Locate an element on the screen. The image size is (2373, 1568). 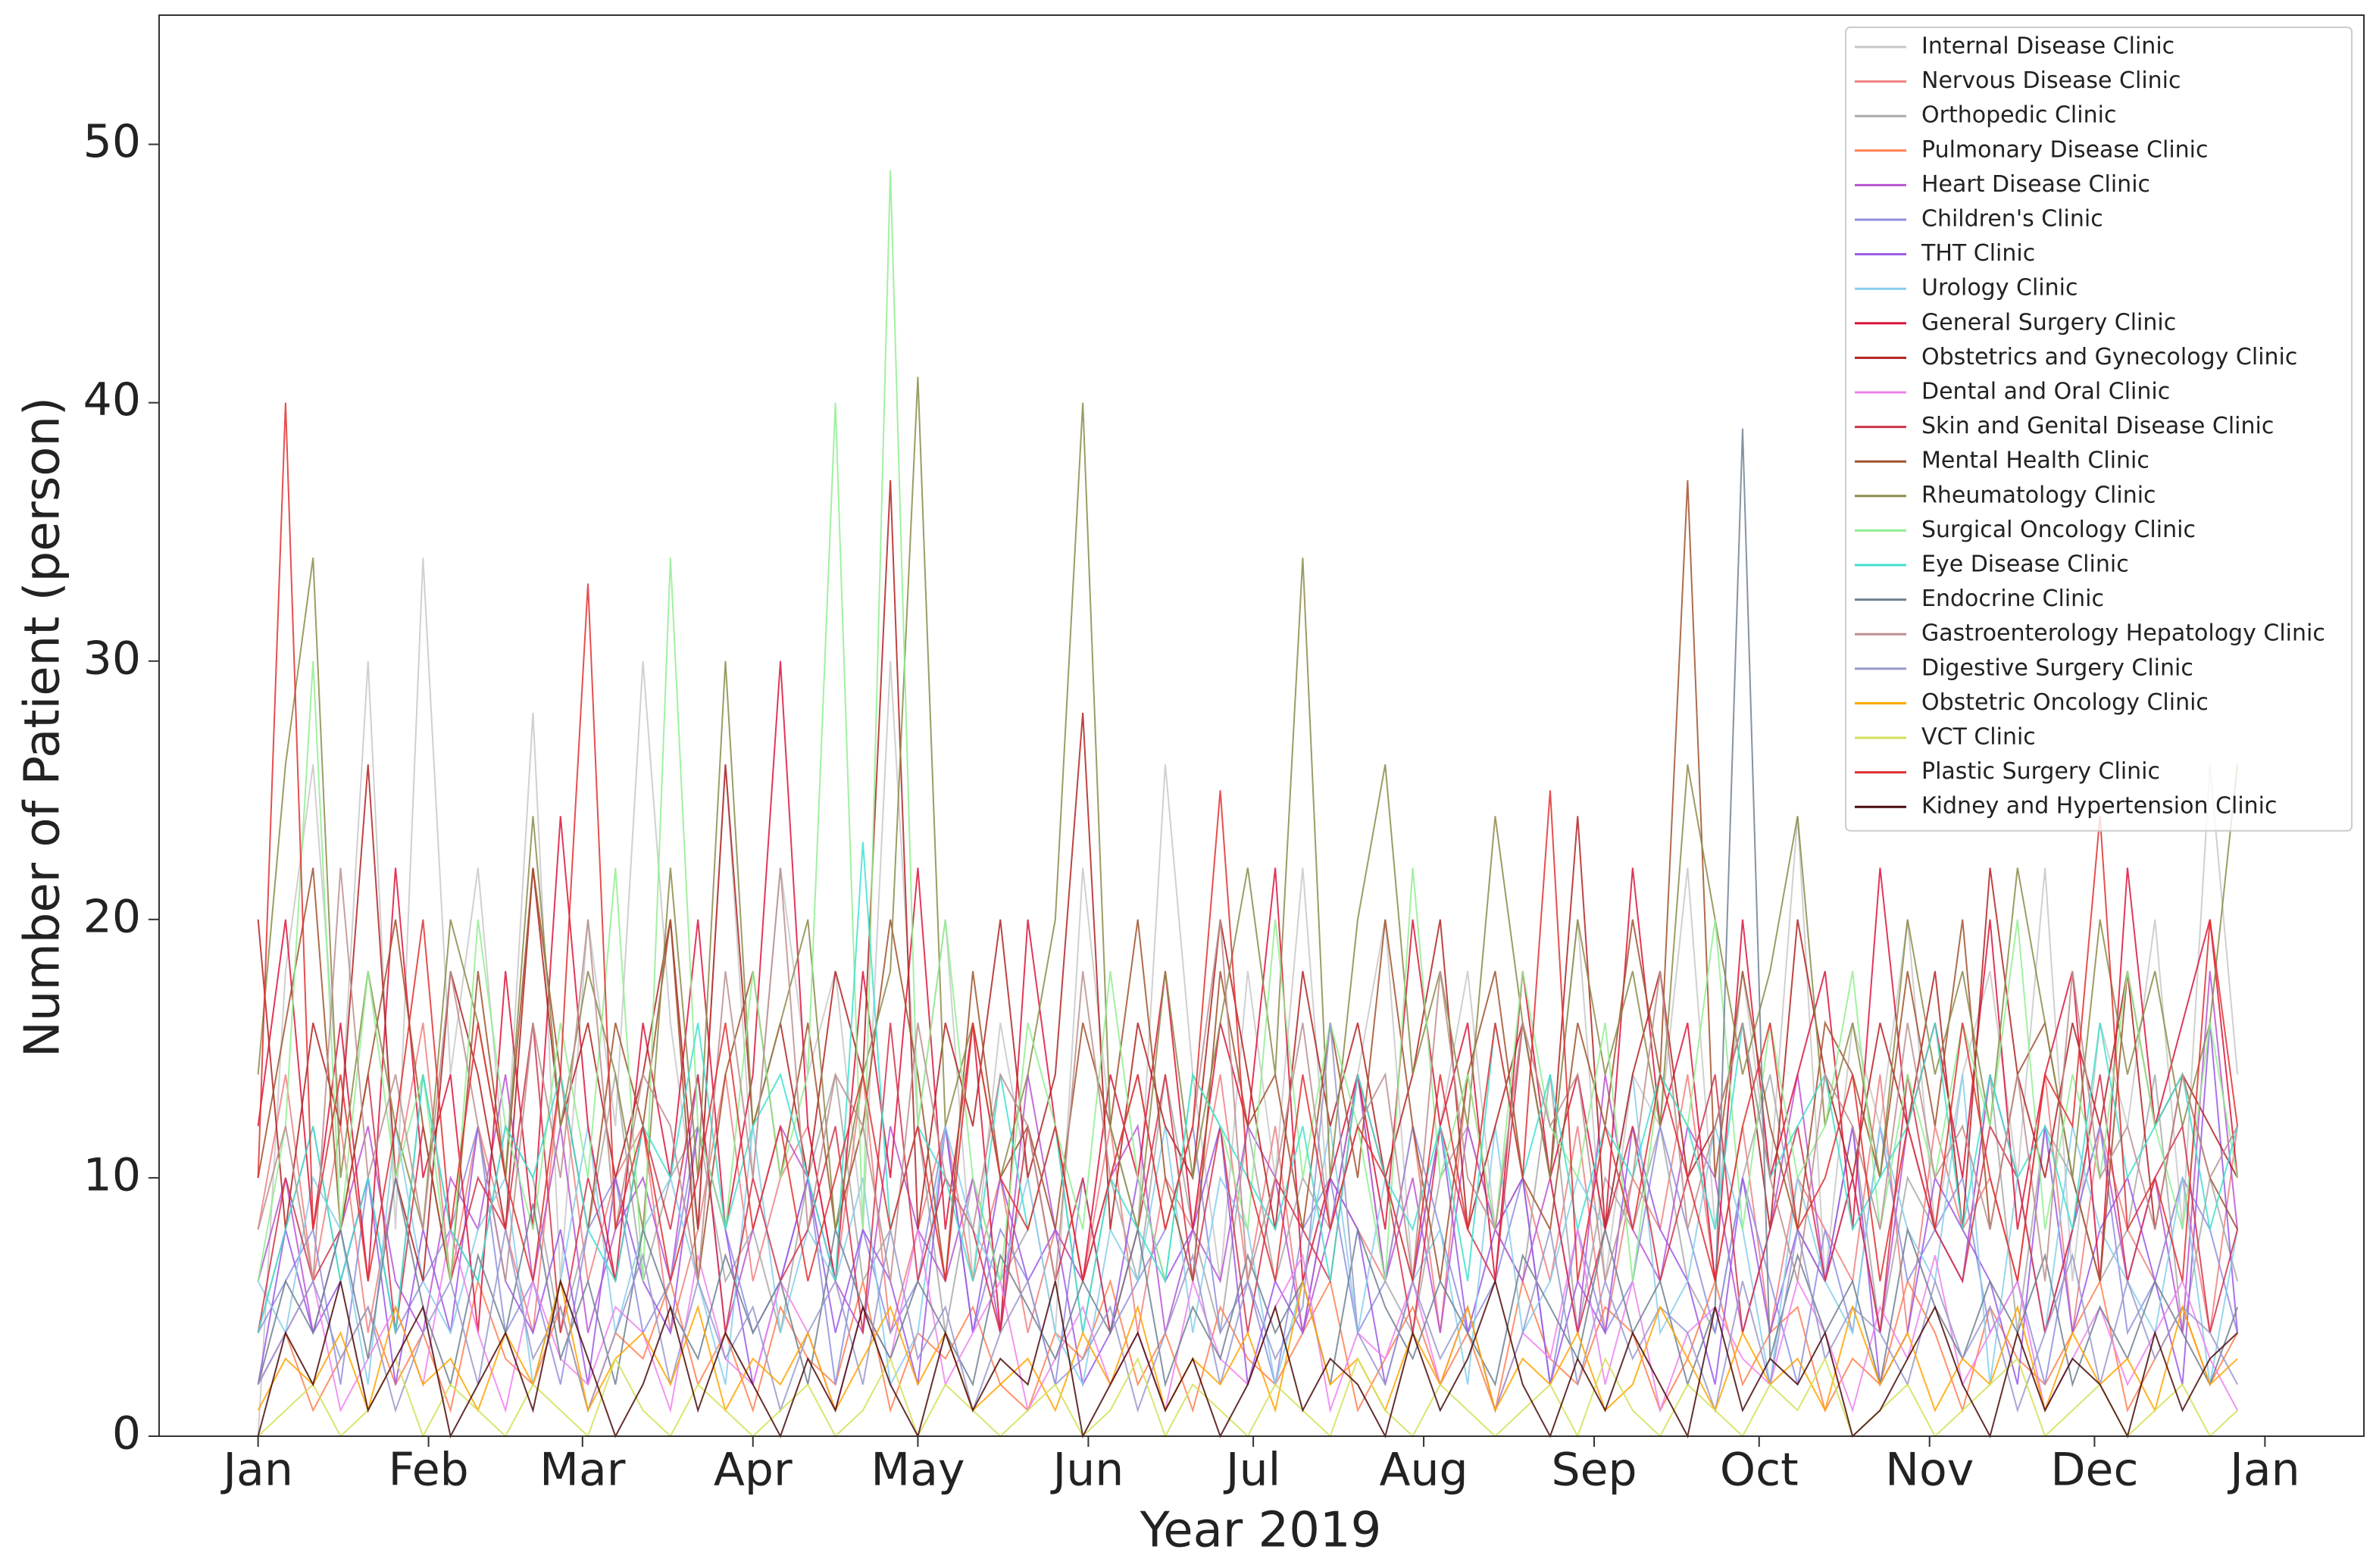
legend-box is located at coordinates (2099, 430).